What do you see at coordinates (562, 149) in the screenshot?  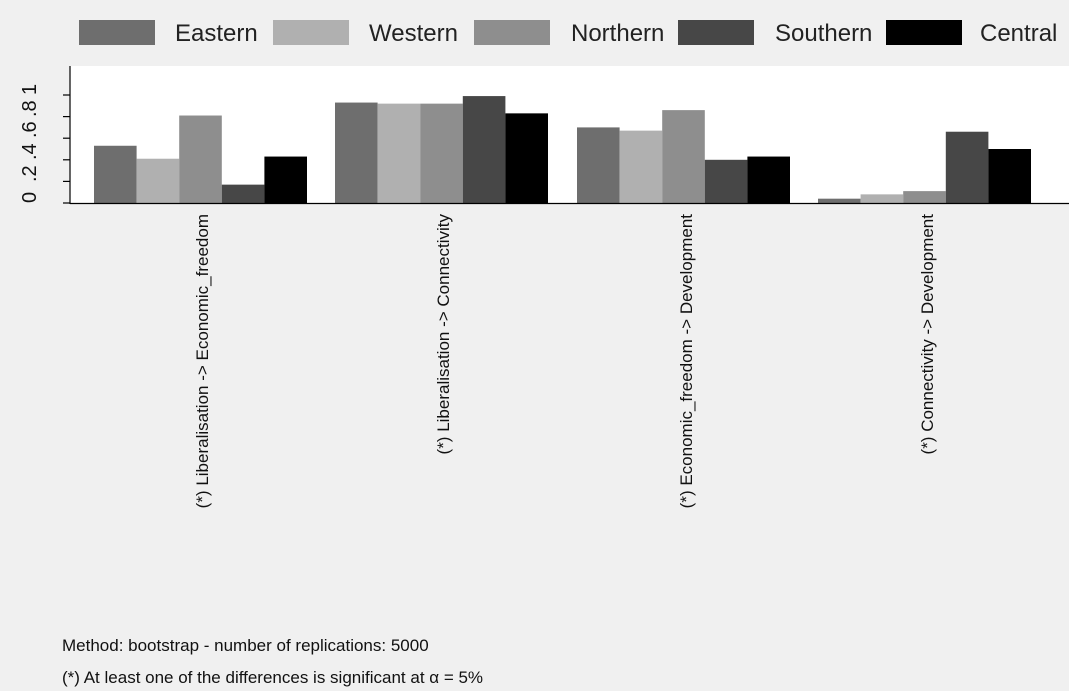 I see `bars` at bounding box center [562, 149].